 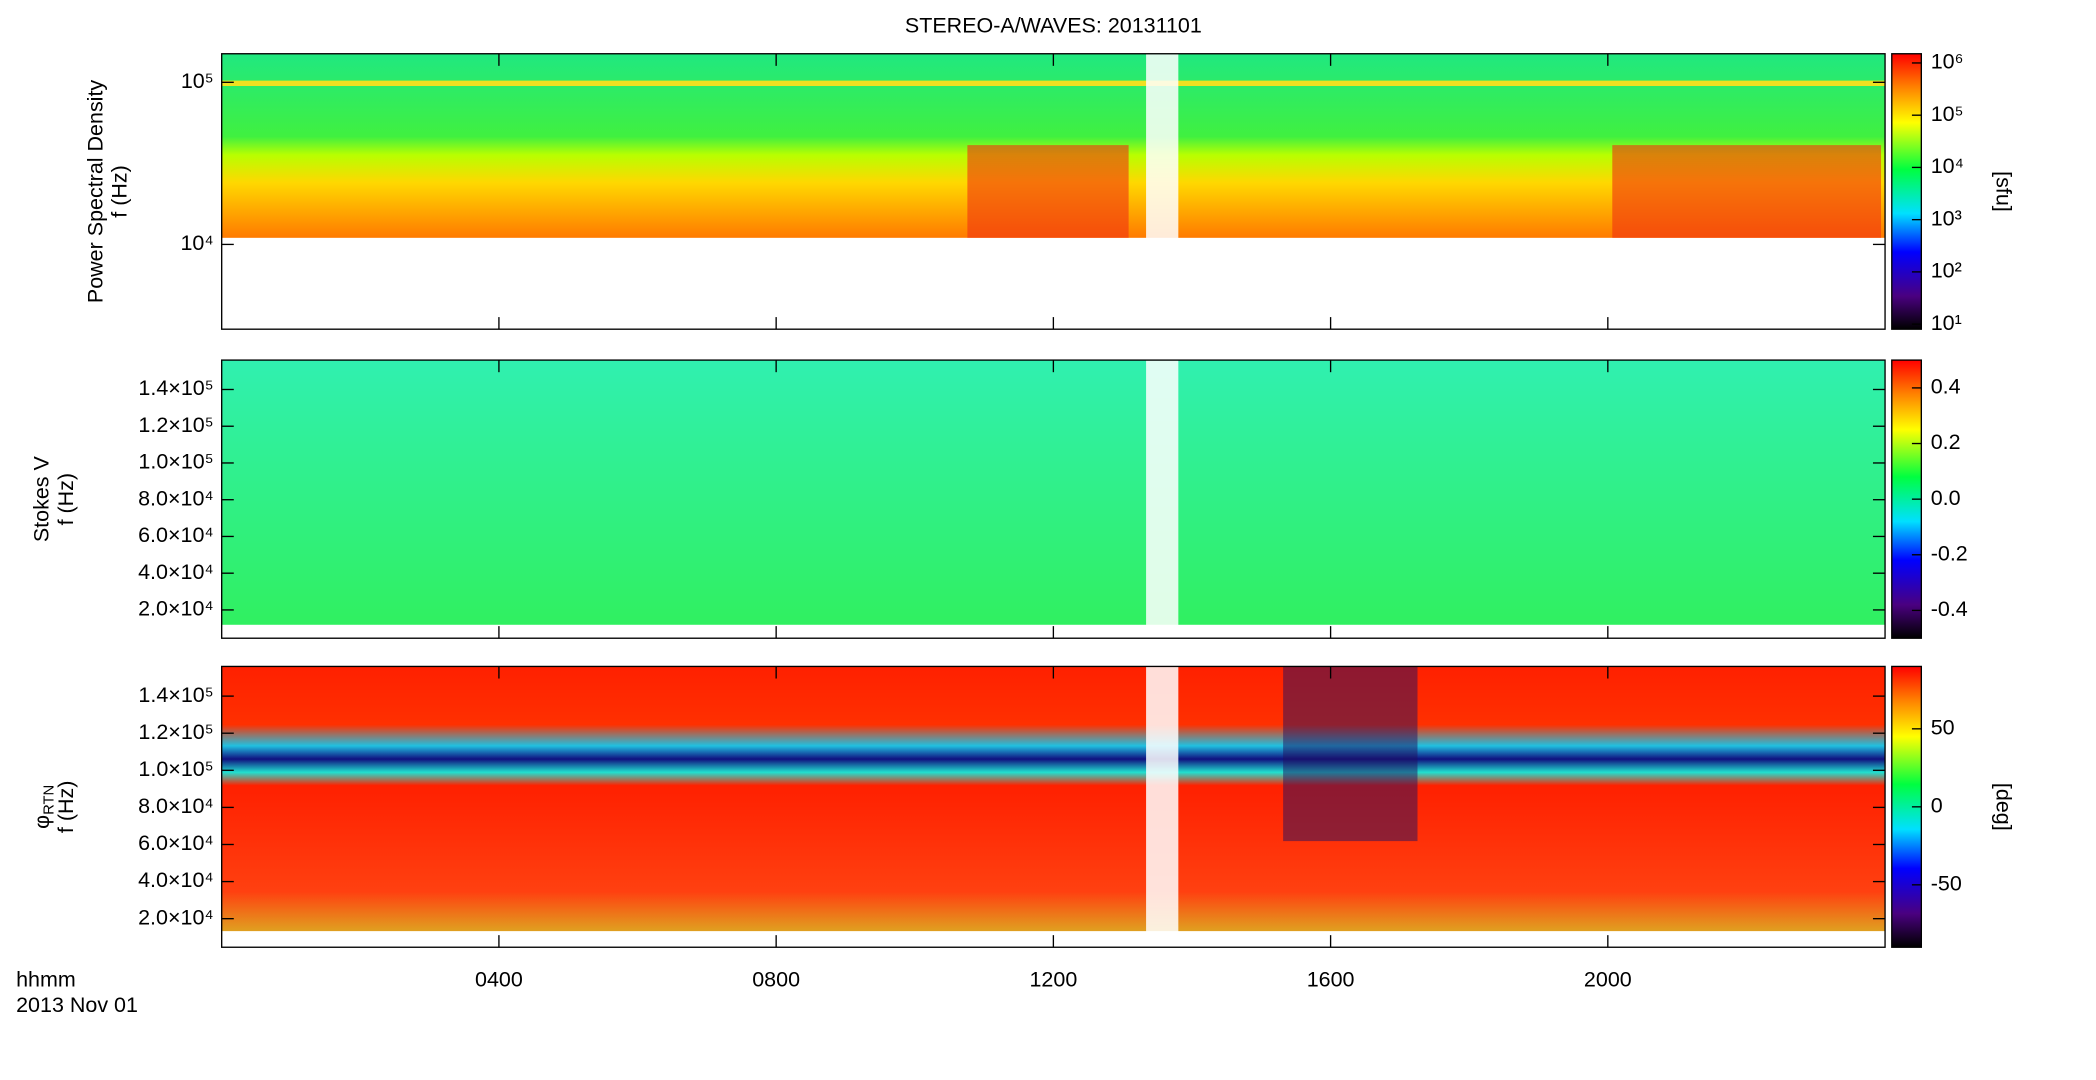 I want to click on colorbar-tick-label: 50, so click(x=1943, y=728).